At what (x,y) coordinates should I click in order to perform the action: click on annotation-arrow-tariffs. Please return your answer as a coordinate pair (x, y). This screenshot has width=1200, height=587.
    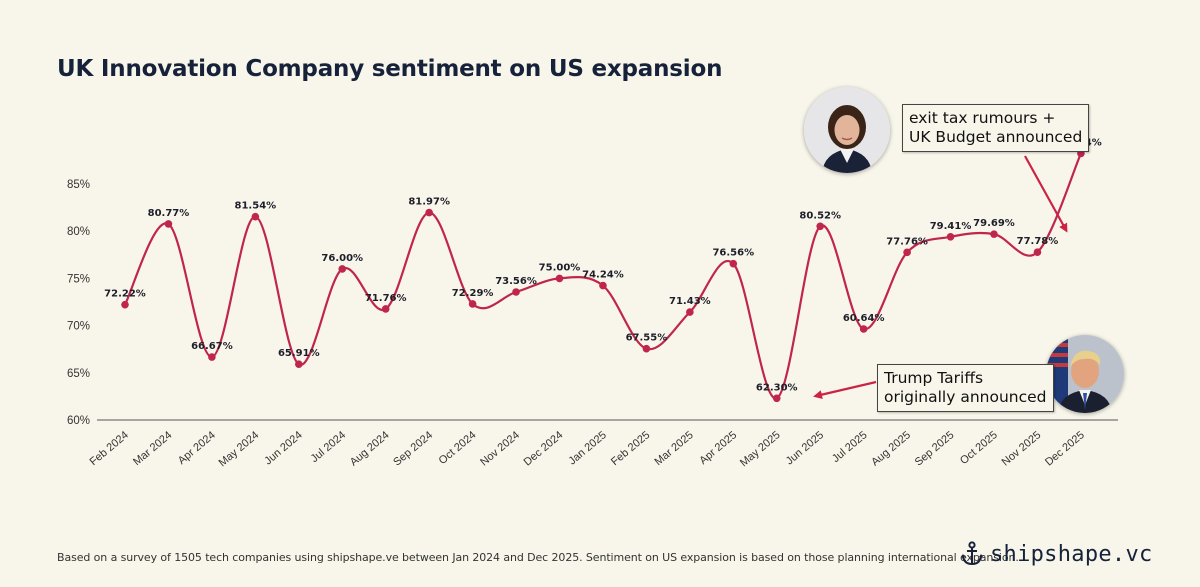
    Looking at the image, I should click on (845, 390).